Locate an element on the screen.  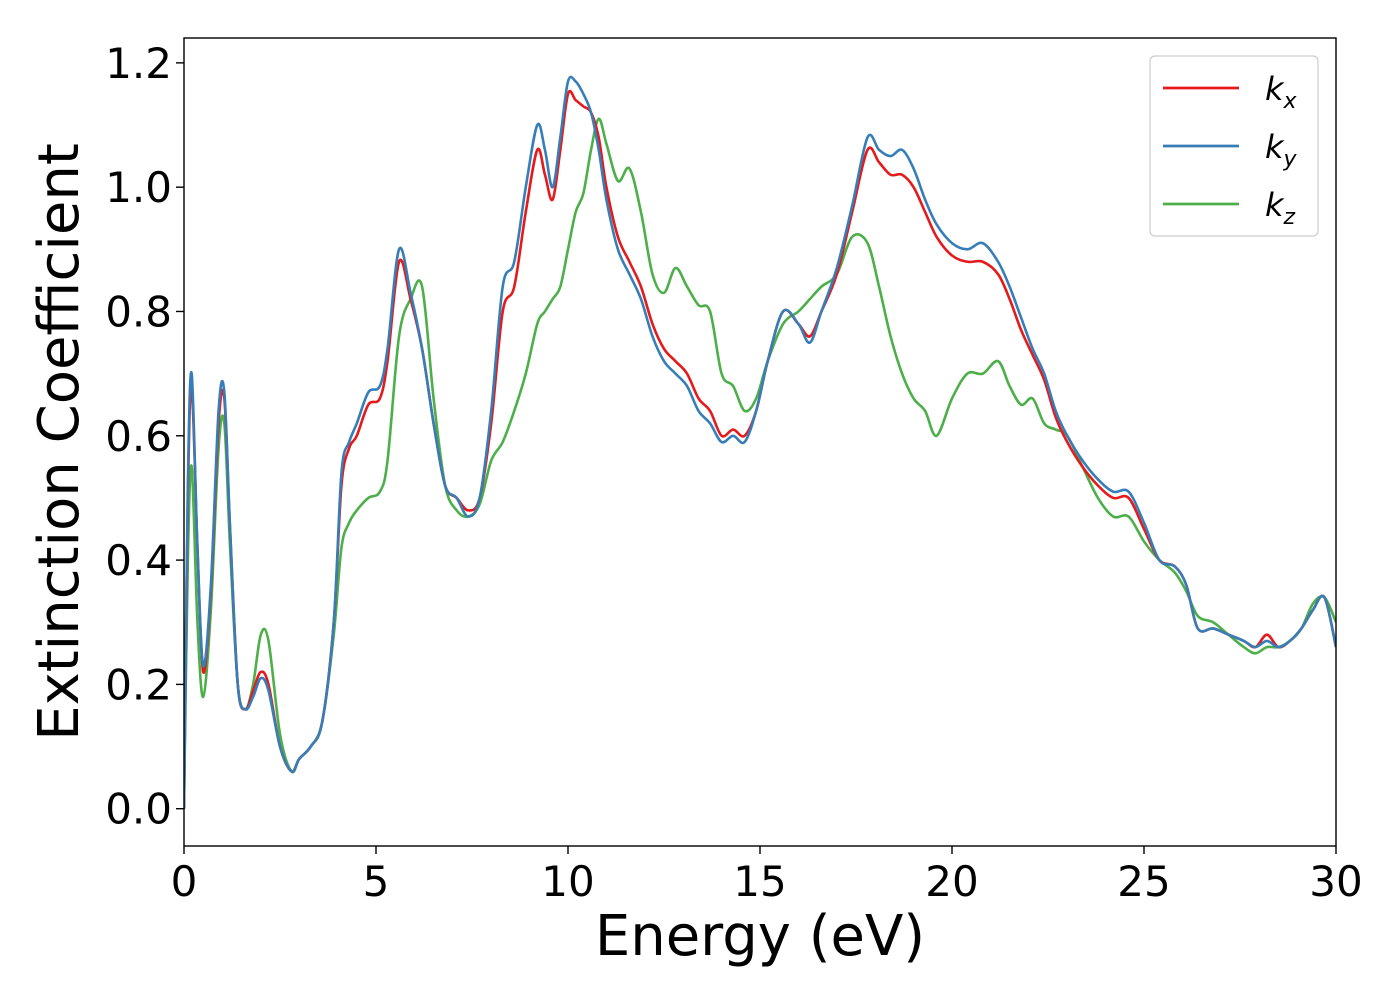
legend-label-y: ky is located at coordinates (1281, 150).